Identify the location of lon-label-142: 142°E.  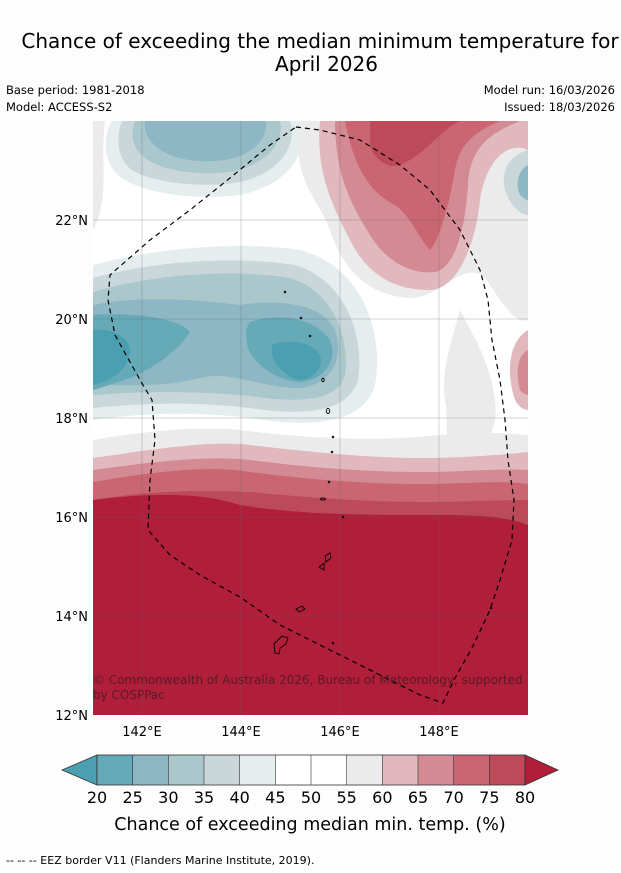
(142, 732).